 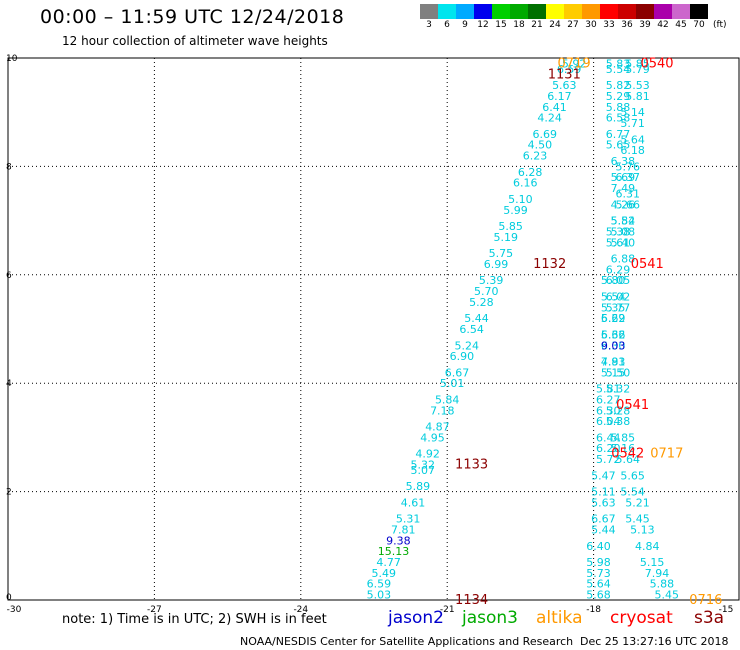 What do you see at coordinates (591, 25) in the screenshot?
I see `color-scale-label: 30` at bounding box center [591, 25].